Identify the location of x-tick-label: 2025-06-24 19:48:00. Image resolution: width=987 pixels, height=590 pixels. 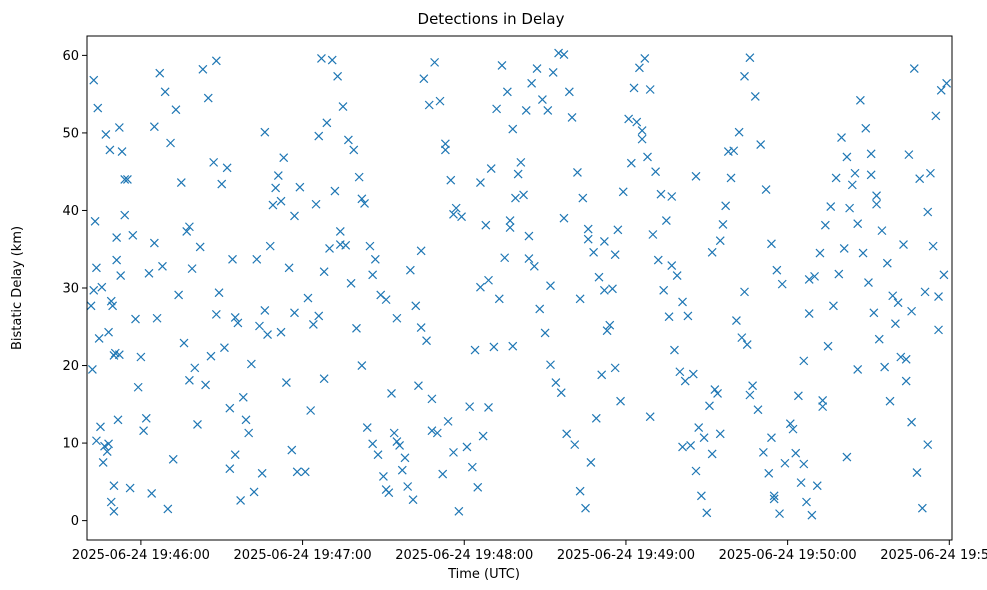
(464, 555).